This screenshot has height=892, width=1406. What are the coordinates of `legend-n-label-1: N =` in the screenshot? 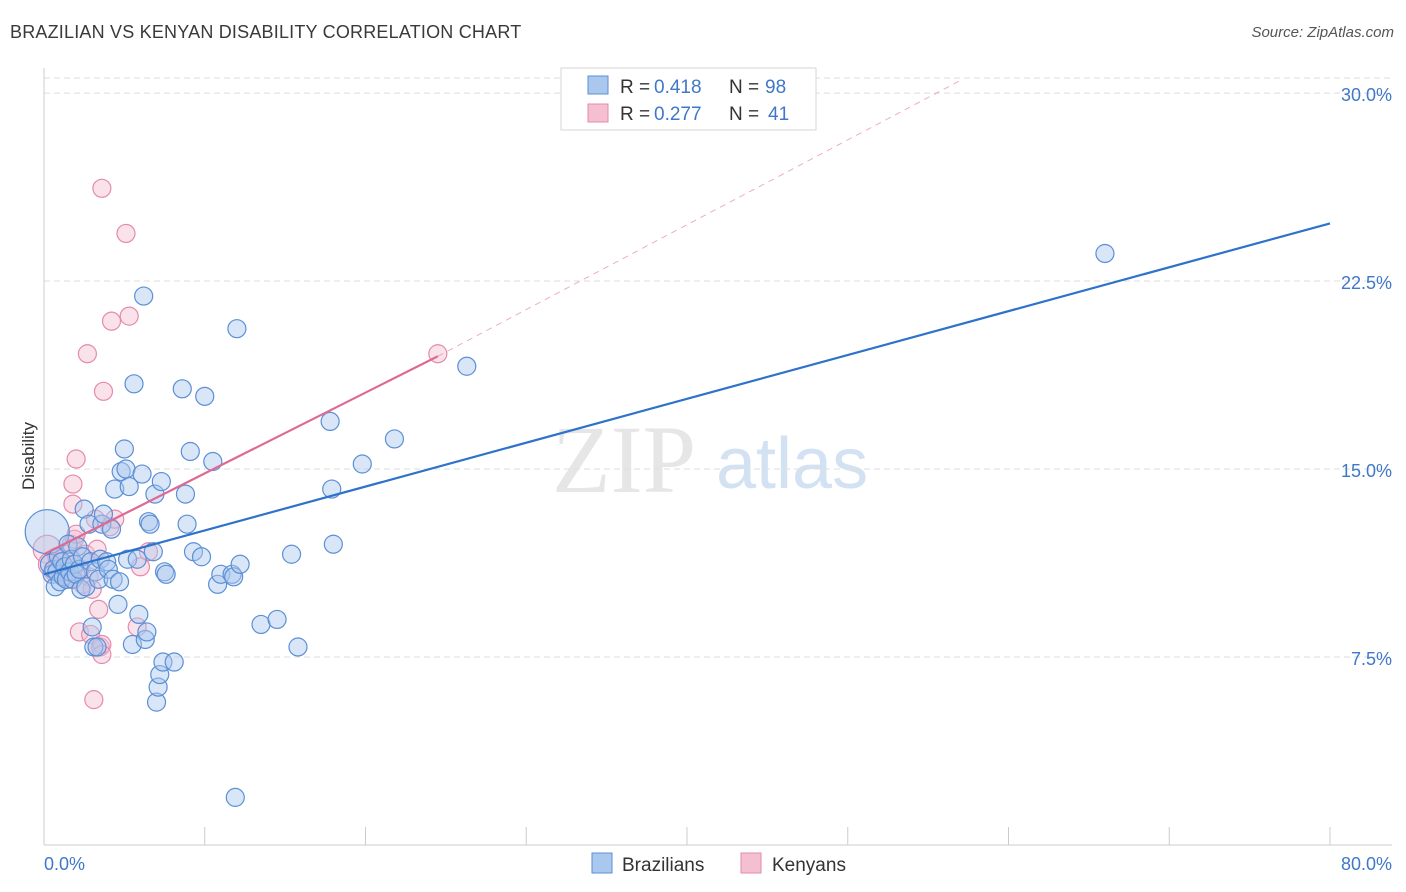 It's located at (744, 87).